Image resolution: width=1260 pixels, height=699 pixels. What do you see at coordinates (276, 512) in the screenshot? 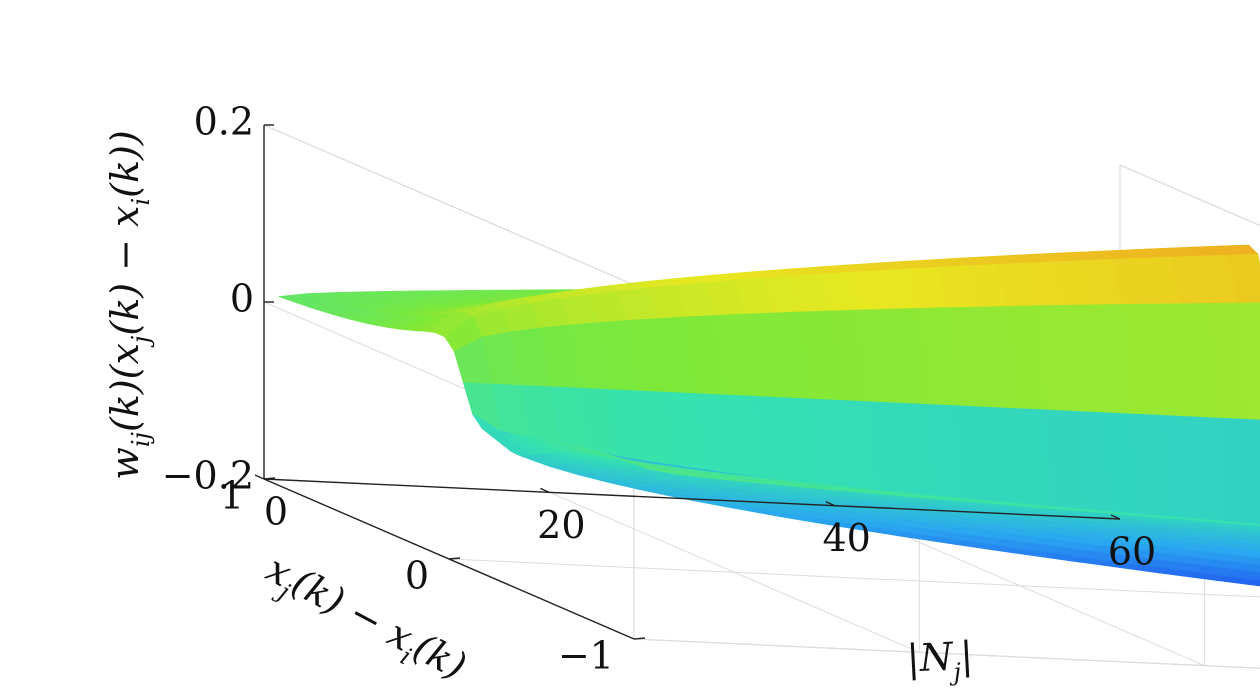
I see `x-tick-label: 0` at bounding box center [276, 512].